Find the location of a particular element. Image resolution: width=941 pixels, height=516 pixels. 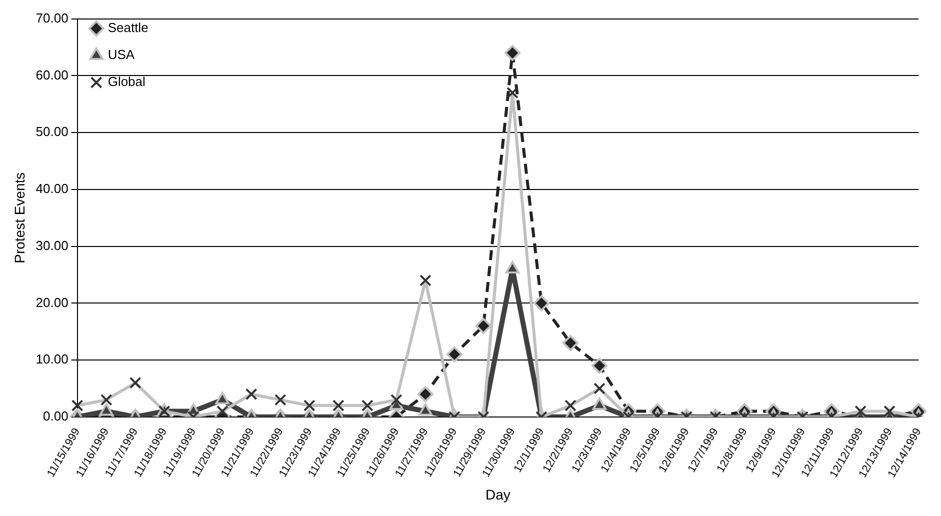

y-tick-label: 0.00 is located at coordinates (55, 416).